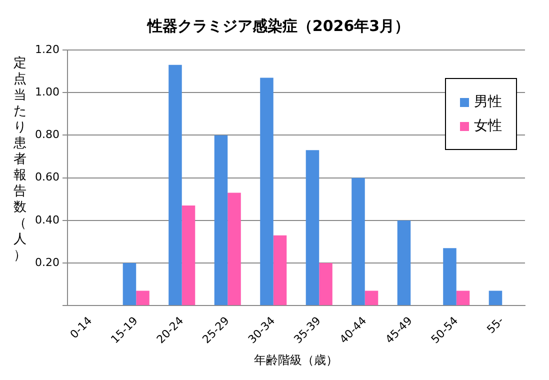 Image resolution: width=549 pixels, height=380 pixels. I want to click on legend-label: 女性, so click(488, 126).